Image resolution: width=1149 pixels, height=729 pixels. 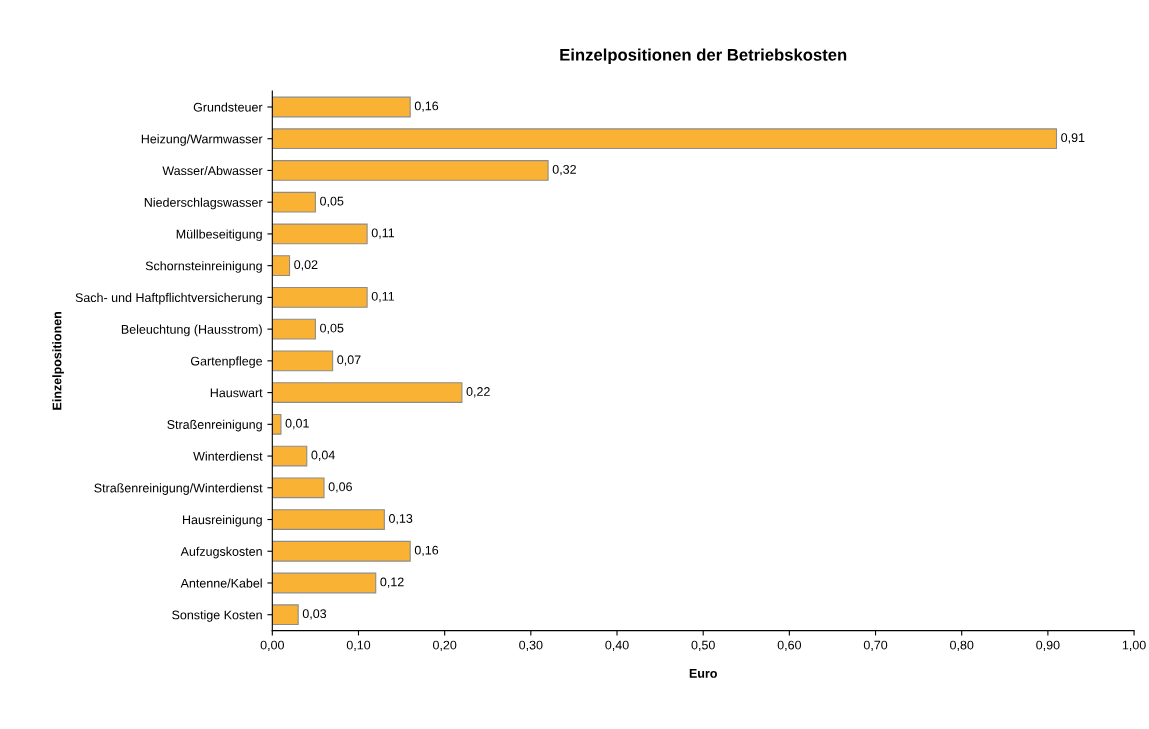 What do you see at coordinates (478, 392) in the screenshot?
I see `data-label: 0,22` at bounding box center [478, 392].